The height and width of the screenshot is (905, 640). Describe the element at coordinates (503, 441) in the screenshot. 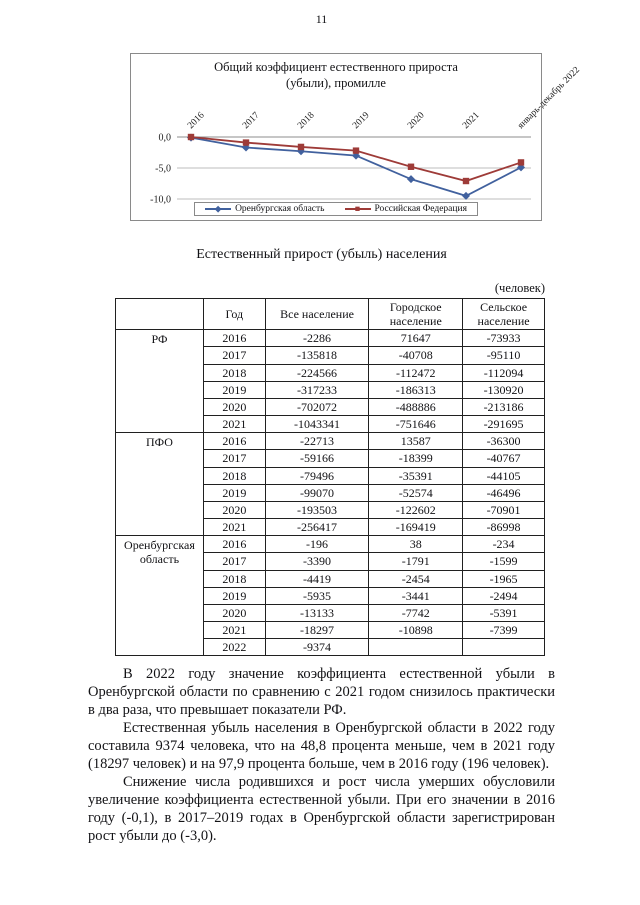

I see `value-cell: -36300` at that location.